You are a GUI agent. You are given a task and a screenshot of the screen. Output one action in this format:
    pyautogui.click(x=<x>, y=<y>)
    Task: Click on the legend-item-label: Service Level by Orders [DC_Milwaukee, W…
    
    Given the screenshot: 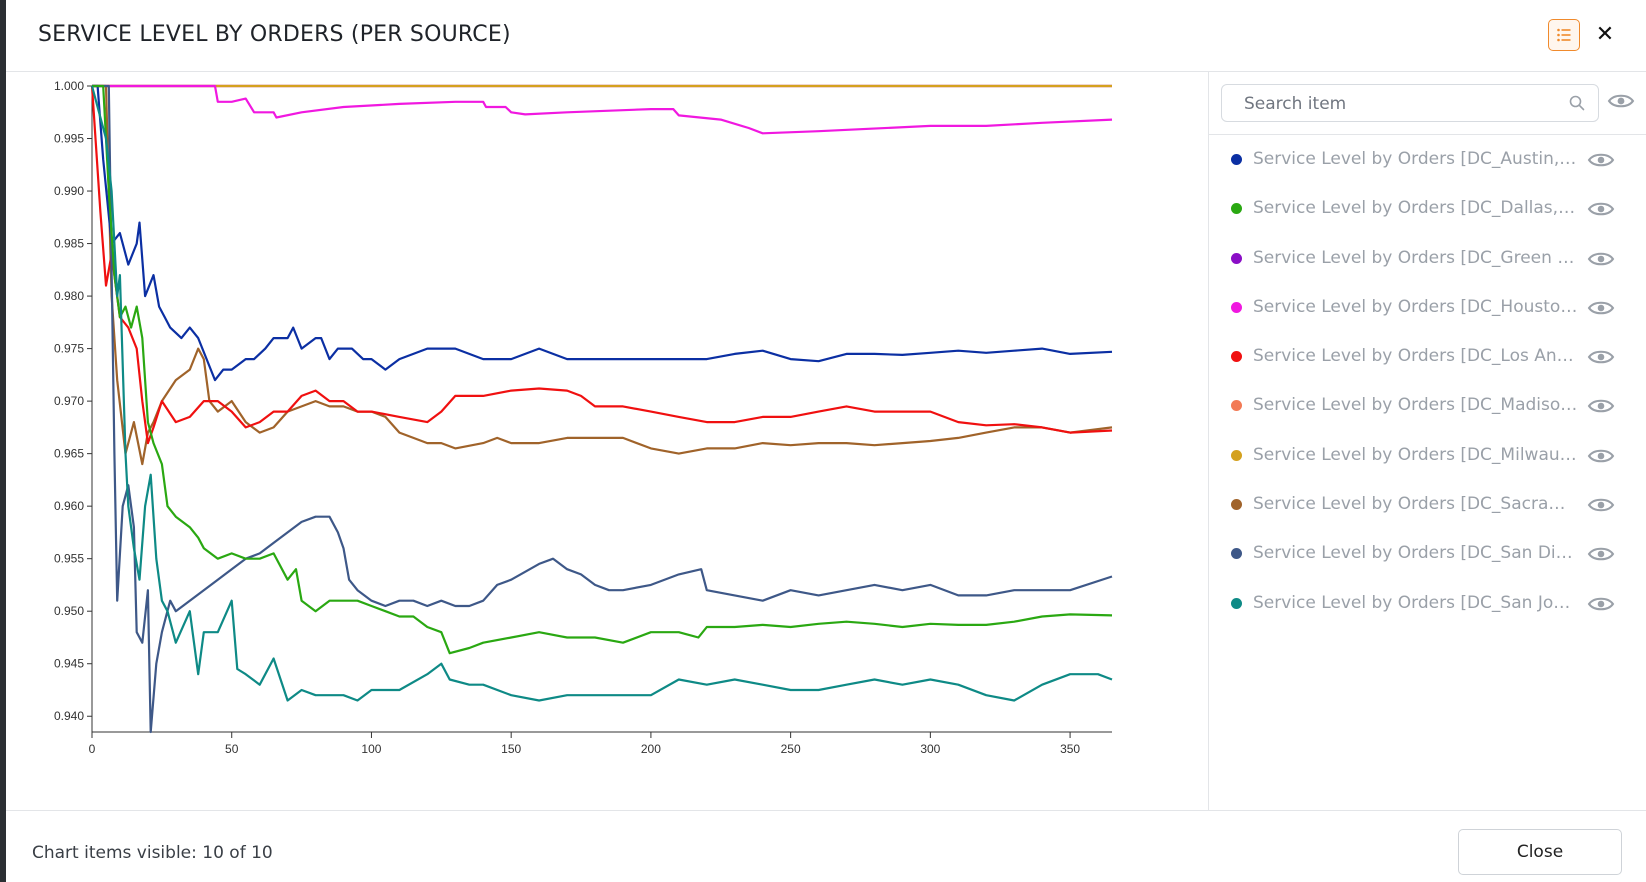 What is the action you would take?
    pyautogui.click(x=1415, y=454)
    